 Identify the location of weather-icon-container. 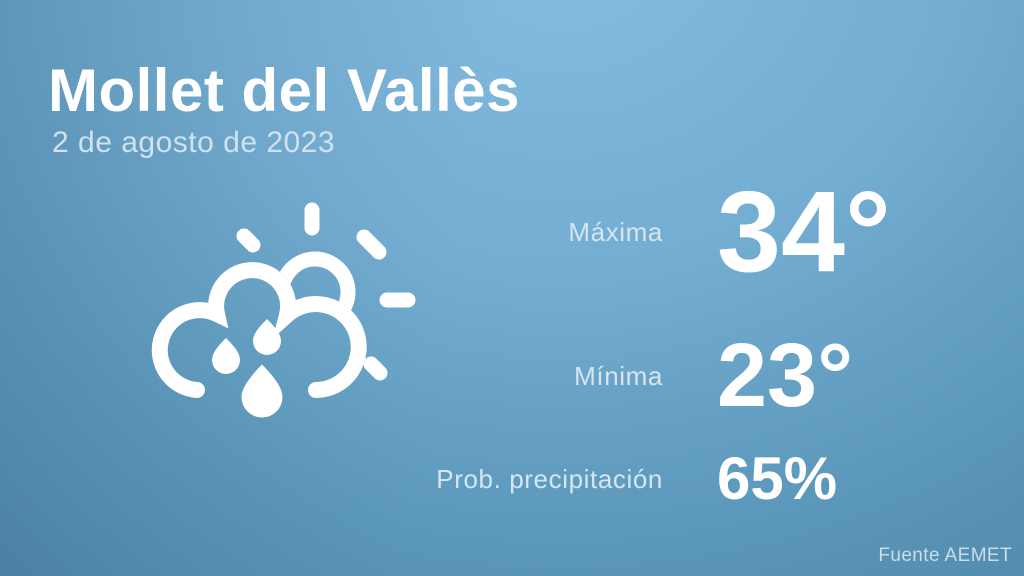
(293, 322).